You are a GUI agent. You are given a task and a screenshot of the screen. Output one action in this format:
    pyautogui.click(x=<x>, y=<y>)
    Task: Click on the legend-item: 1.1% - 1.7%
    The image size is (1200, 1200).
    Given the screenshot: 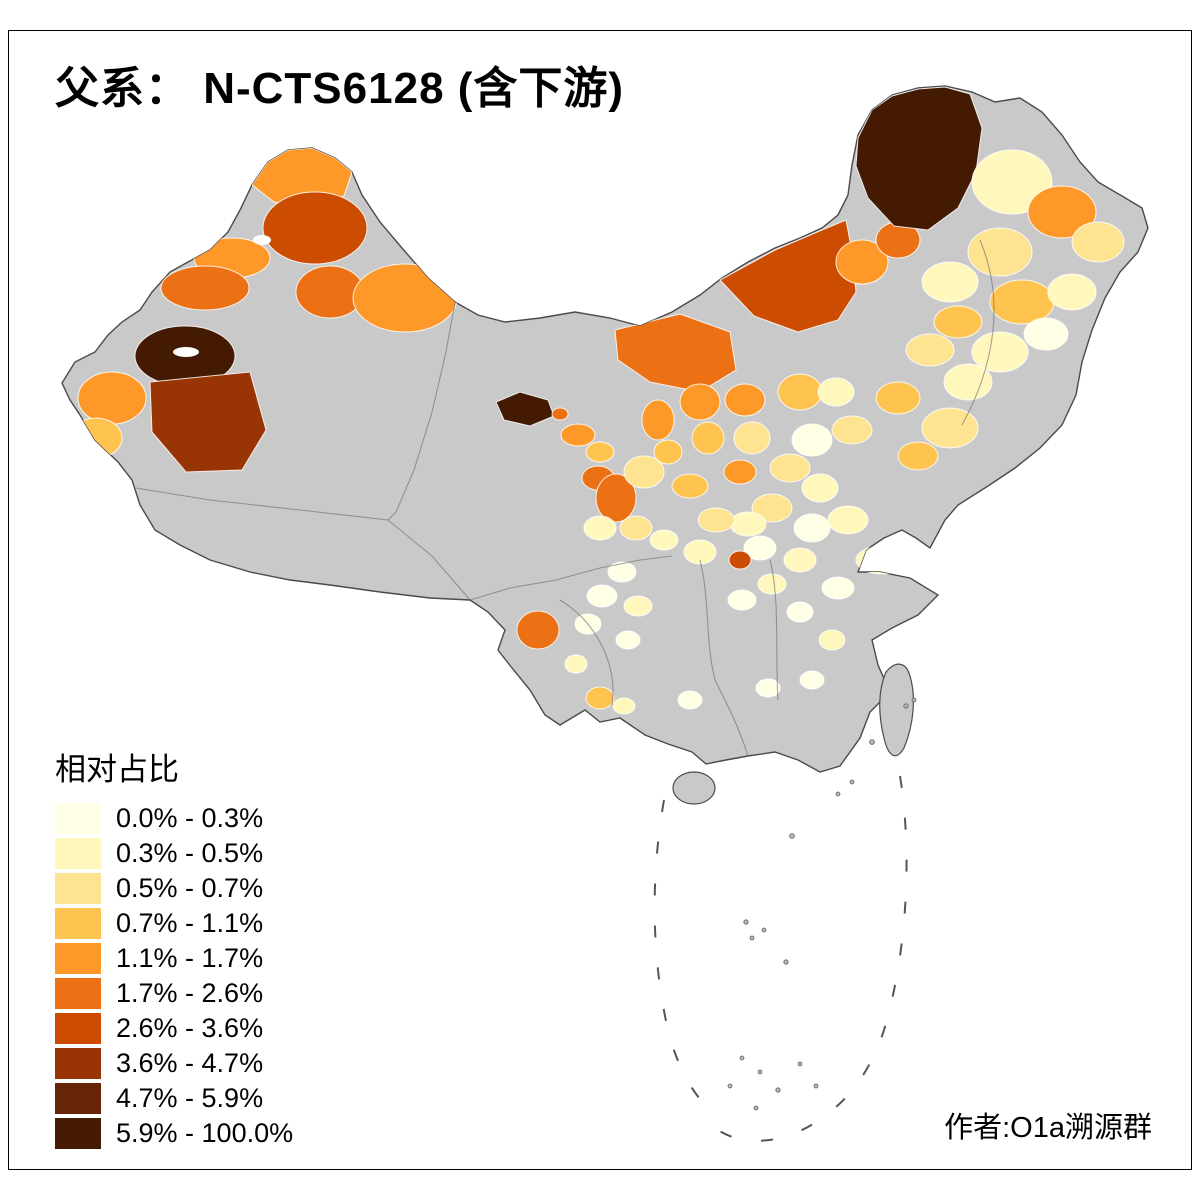 What is the action you would take?
    pyautogui.click(x=174, y=958)
    